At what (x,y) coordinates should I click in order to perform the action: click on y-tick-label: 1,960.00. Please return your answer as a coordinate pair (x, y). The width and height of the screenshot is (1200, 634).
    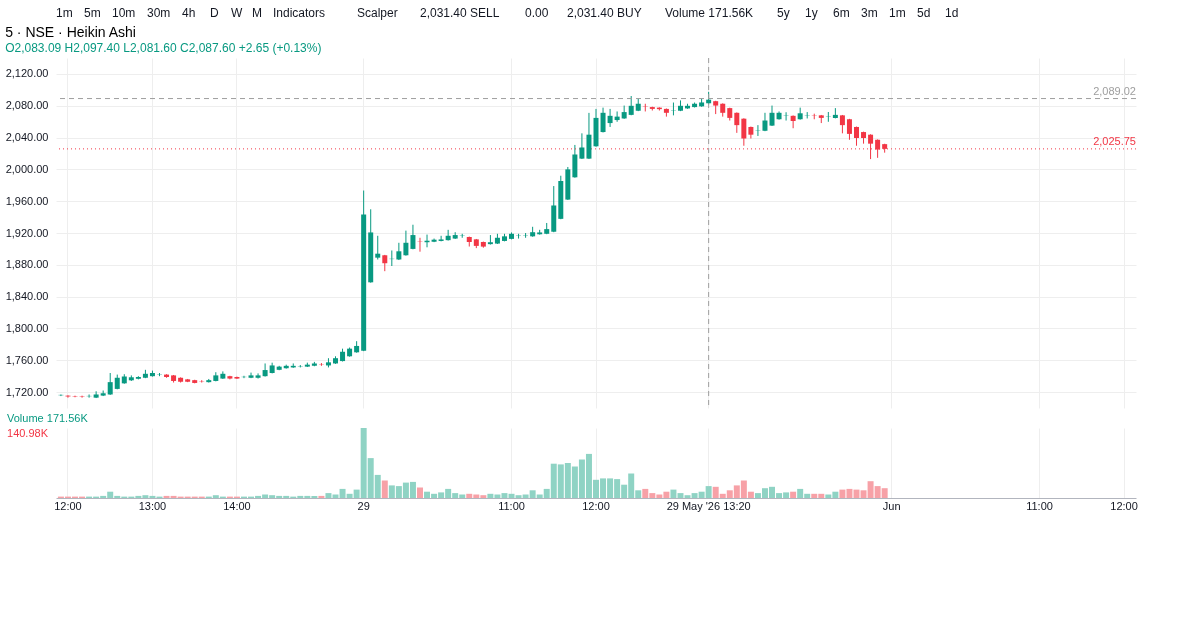
    Looking at the image, I should click on (27, 200).